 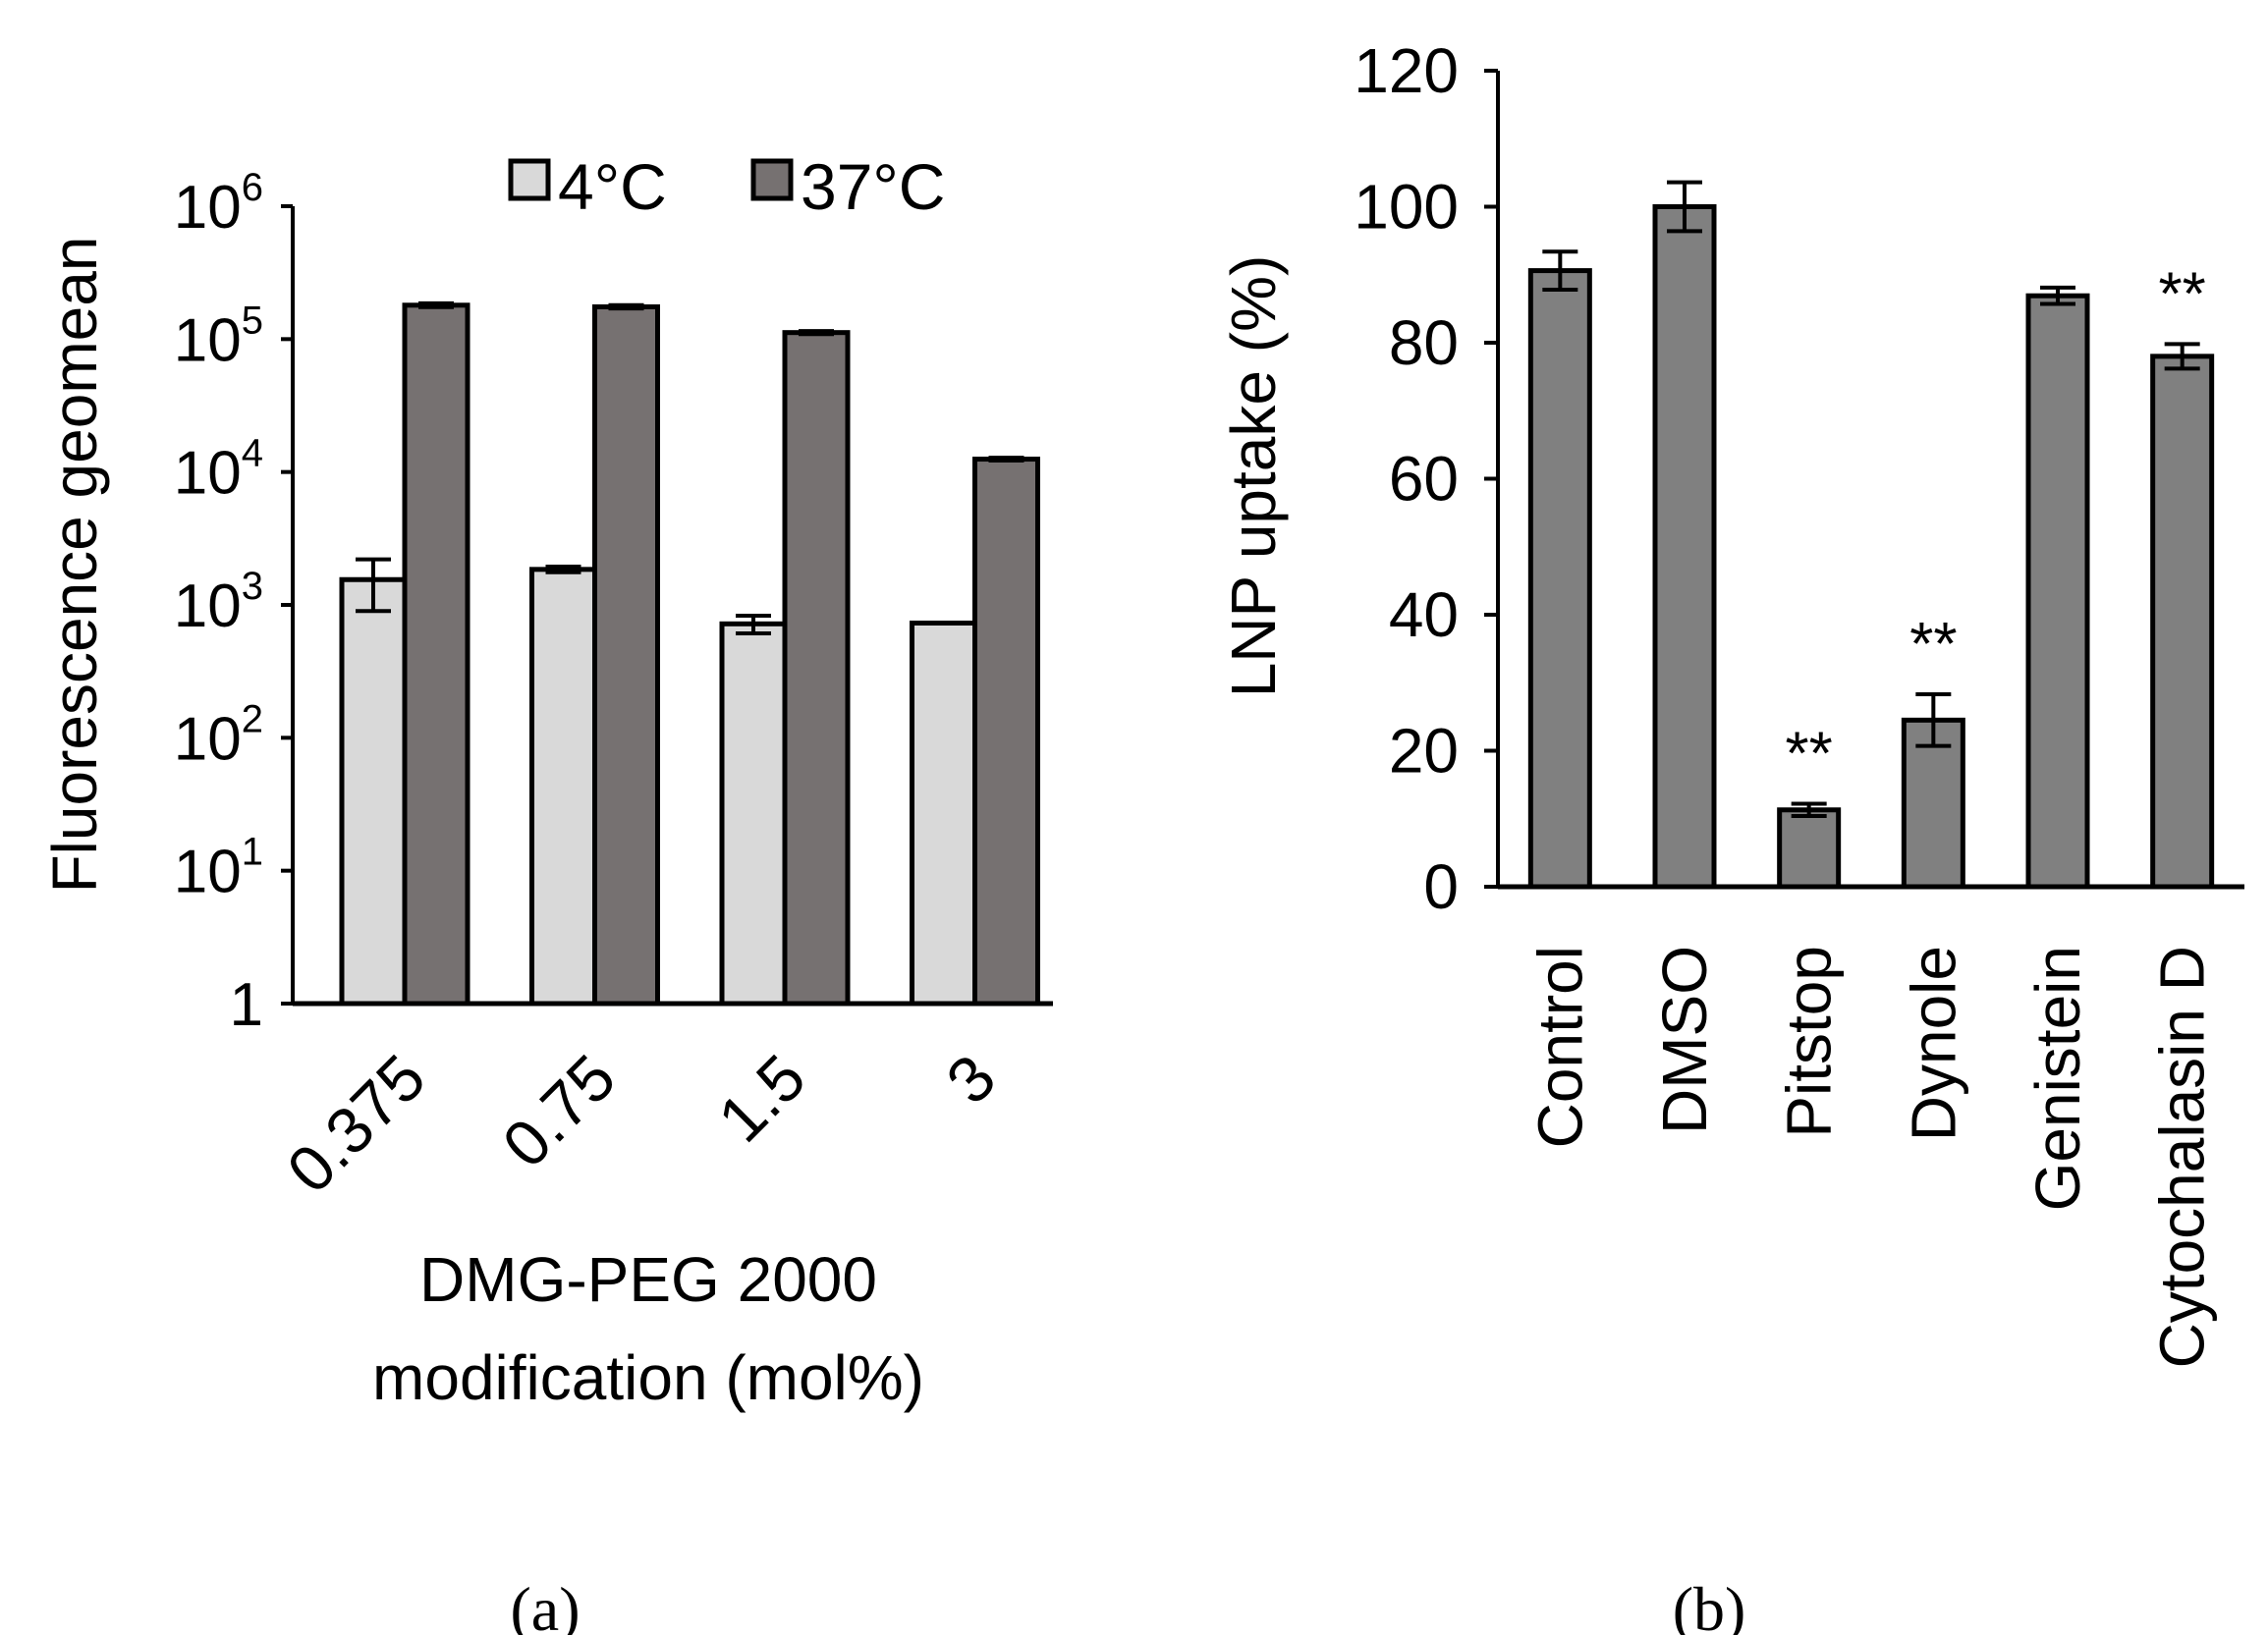 I want to click on panel-b-label: (b), so click(x=1709, y=1604).